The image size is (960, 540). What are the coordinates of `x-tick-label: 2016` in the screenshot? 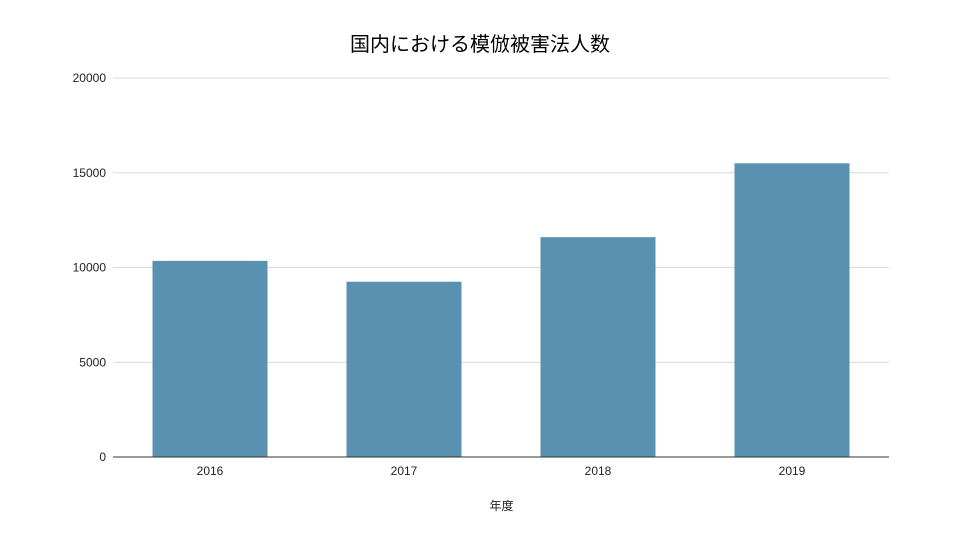 It's located at (210, 471).